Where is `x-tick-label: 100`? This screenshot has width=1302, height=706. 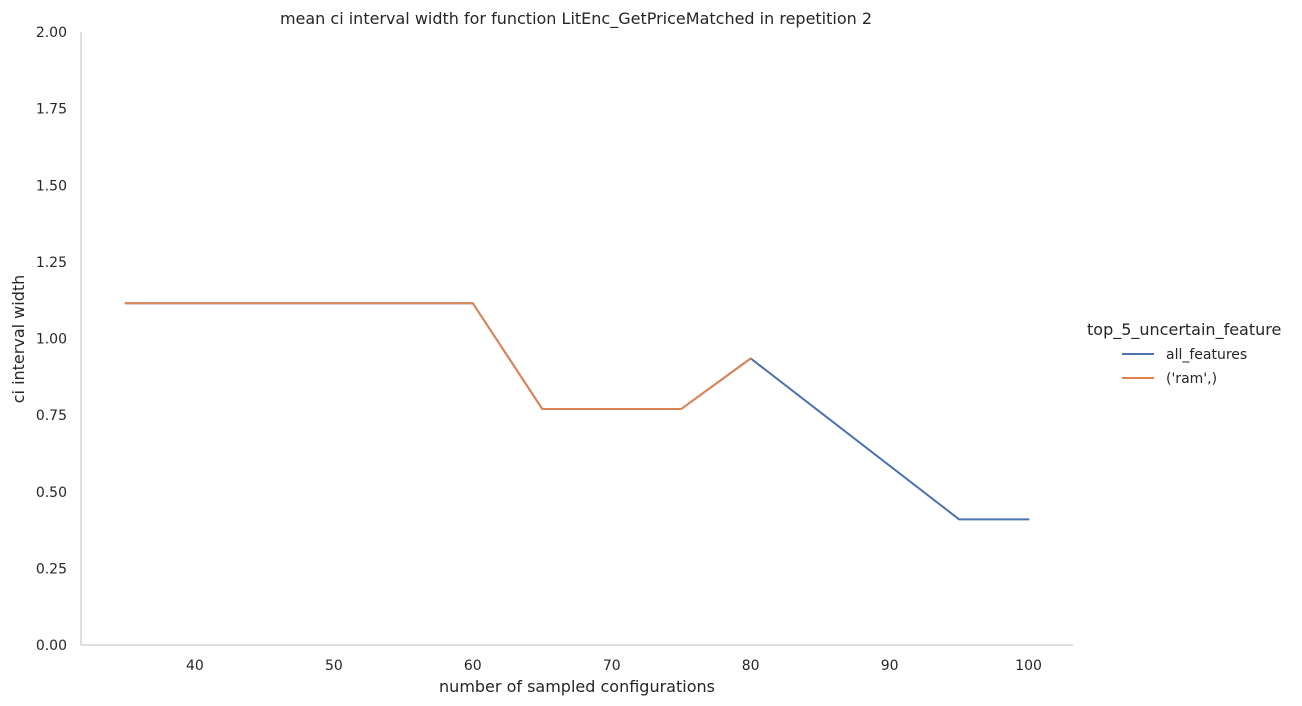 x-tick-label: 100 is located at coordinates (1028, 666).